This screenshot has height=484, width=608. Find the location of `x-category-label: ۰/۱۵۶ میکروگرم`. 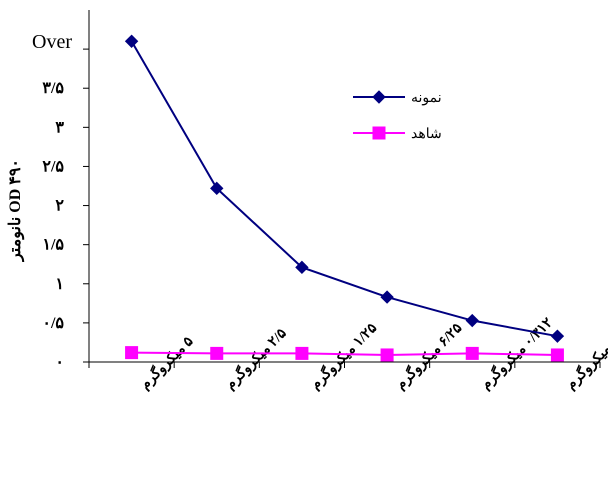

x-category-label: ۰/۱۵۶ میکروگرم is located at coordinates (585, 353).